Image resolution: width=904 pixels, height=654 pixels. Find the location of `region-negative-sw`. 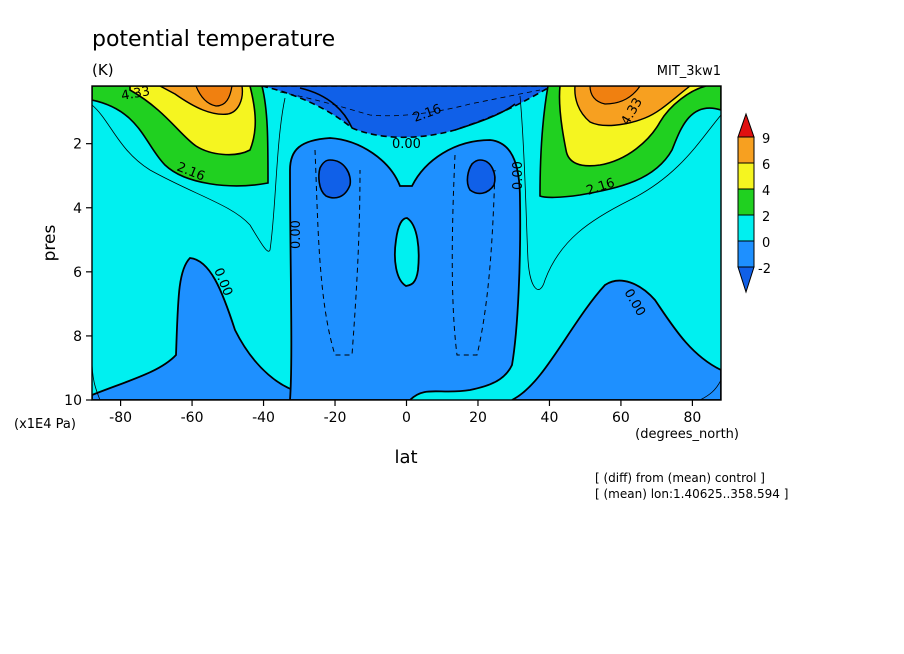

region-negative-sw is located at coordinates (196, 328).